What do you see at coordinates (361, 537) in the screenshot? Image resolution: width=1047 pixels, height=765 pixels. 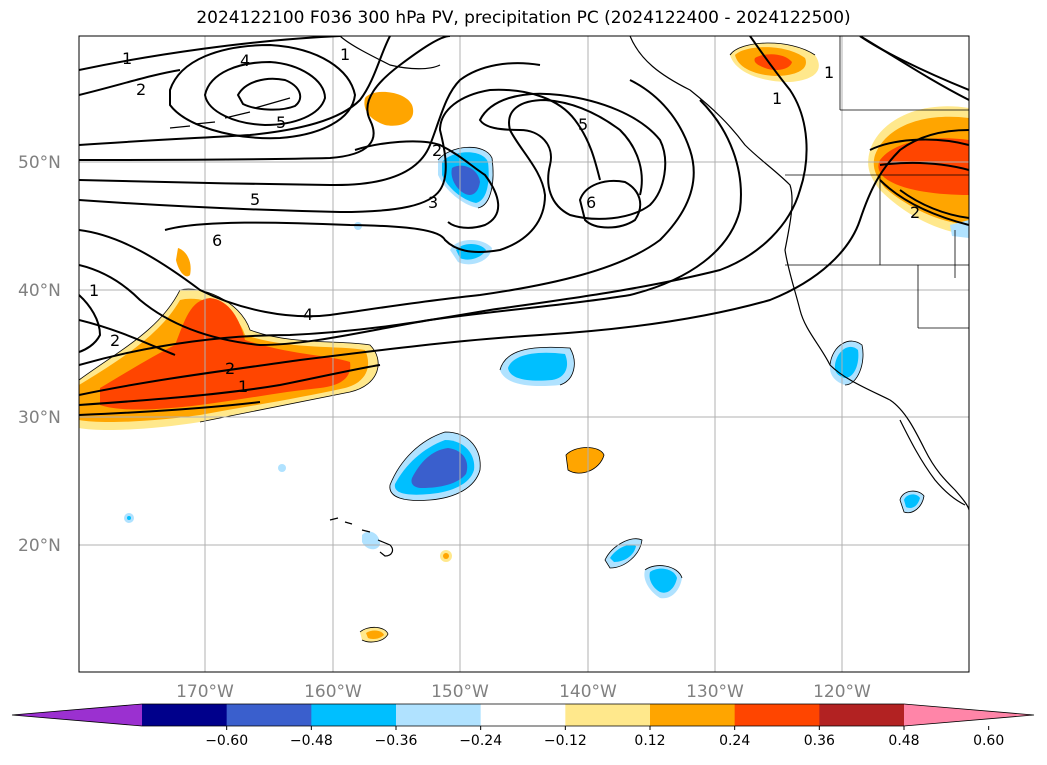 I see `hawaiian-islands` at bounding box center [361, 537].